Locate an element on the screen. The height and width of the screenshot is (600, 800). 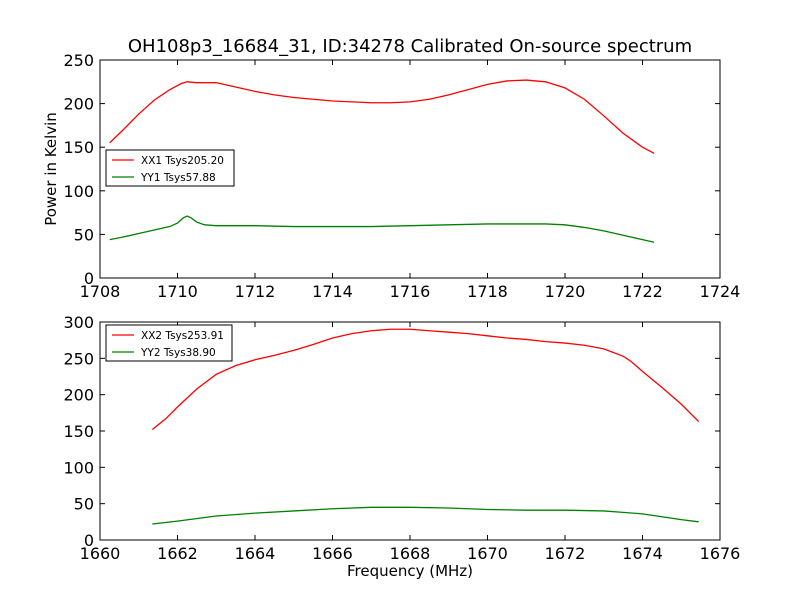
x-tick-label: 1714 is located at coordinates (332, 291).